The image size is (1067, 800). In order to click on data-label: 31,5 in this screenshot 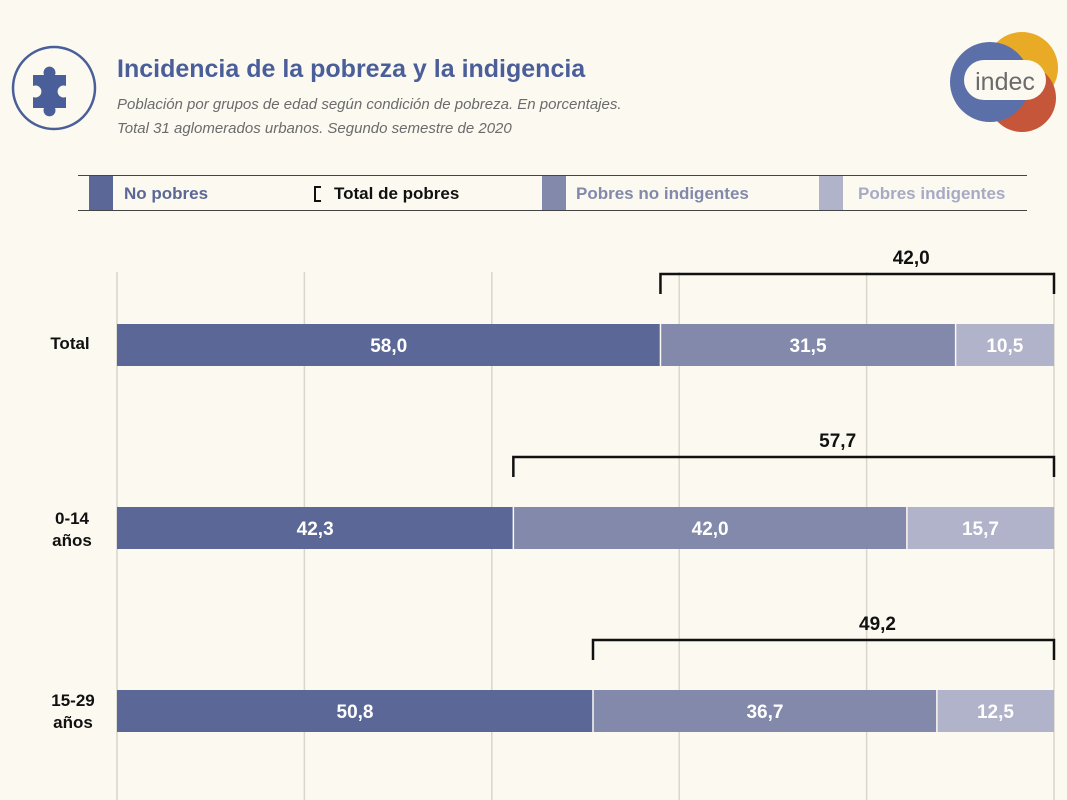, I will do `click(808, 346)`.